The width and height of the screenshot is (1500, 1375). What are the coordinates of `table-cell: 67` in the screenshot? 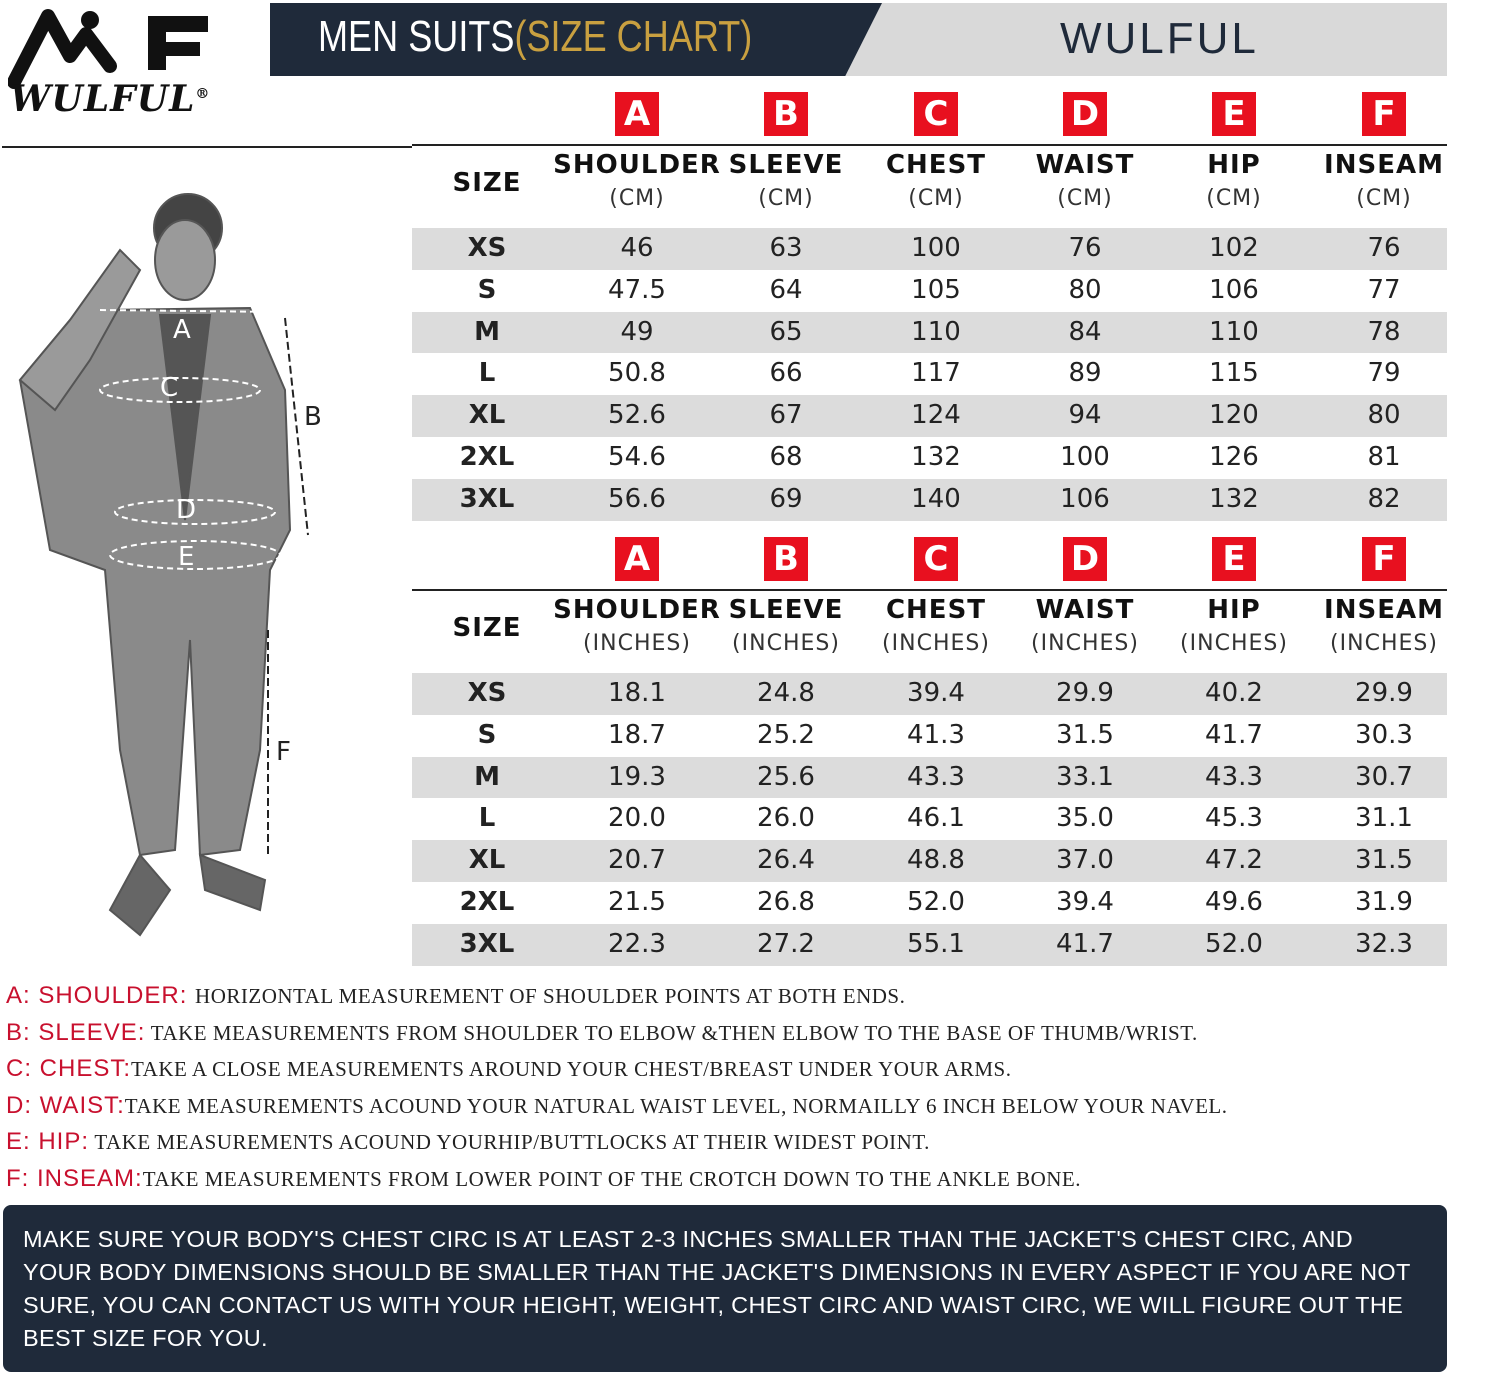 It's located at (786, 415).